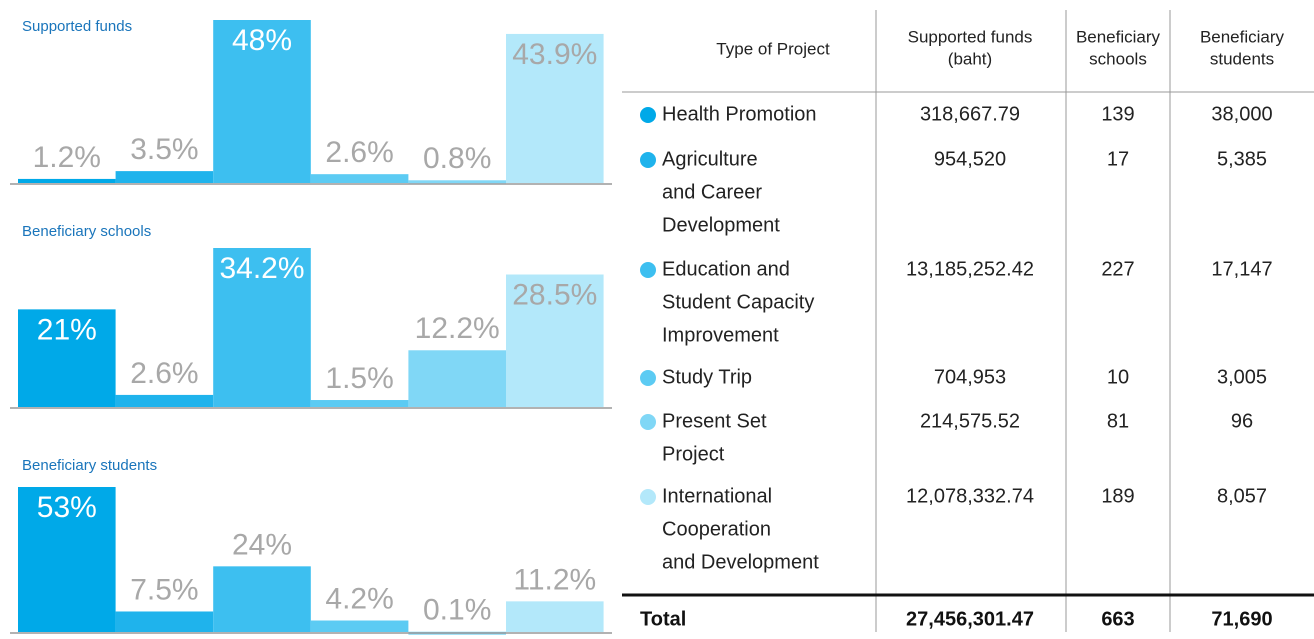  What do you see at coordinates (970, 36) in the screenshot?
I see `header-cell: Supported funds` at bounding box center [970, 36].